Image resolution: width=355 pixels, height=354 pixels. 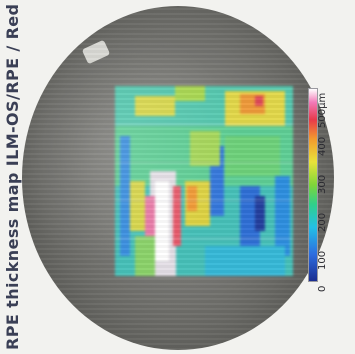 I want to click on scale-label: 300, so click(x=322, y=184).